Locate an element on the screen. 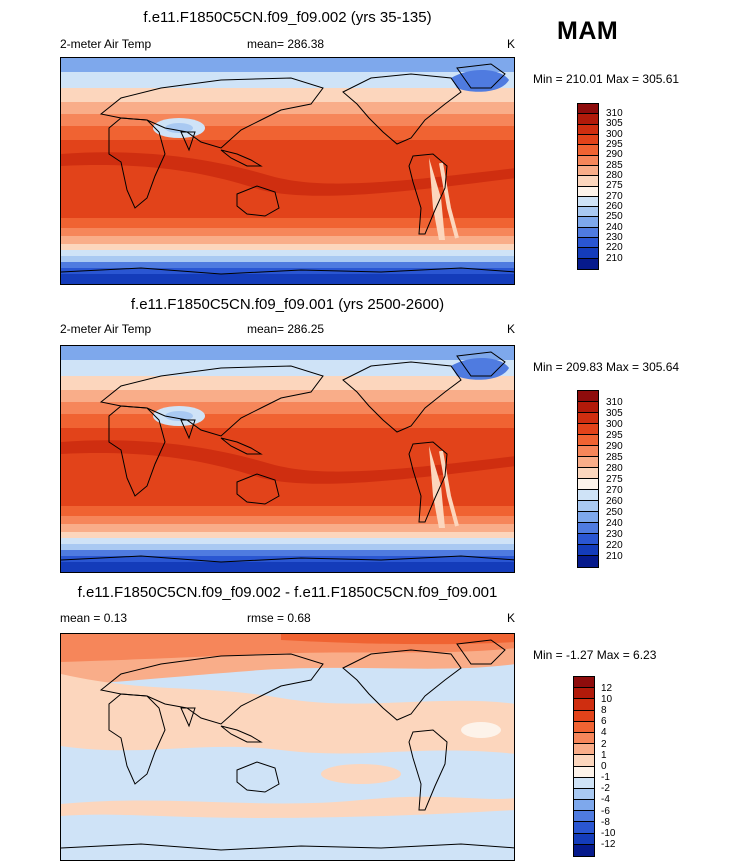 The width and height of the screenshot is (733, 866). colorbar-tick-label: 295 is located at coordinates (614, 145).